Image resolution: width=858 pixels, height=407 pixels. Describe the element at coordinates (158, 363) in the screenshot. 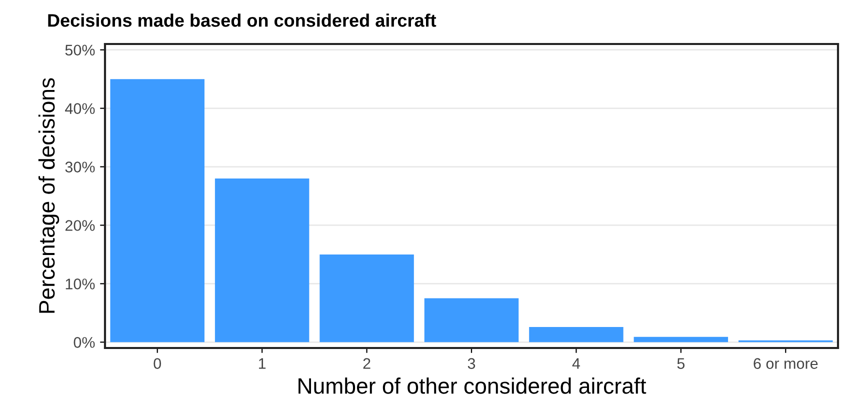

I see `x-tick-label: 0` at that location.